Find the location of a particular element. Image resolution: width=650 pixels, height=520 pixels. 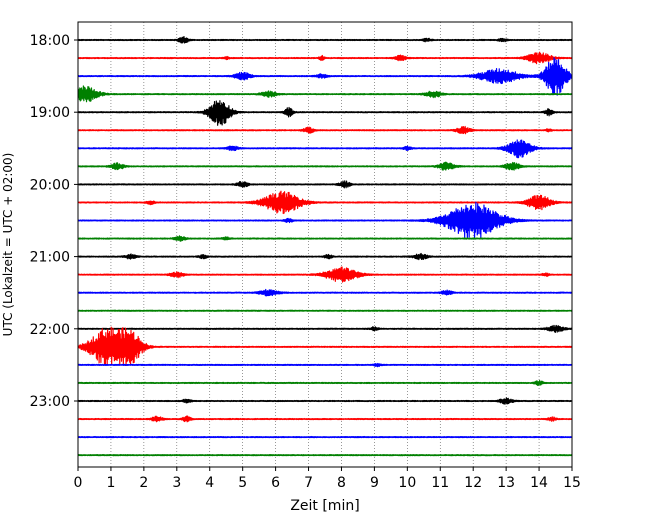

trace-1945 is located at coordinates (325, 166).